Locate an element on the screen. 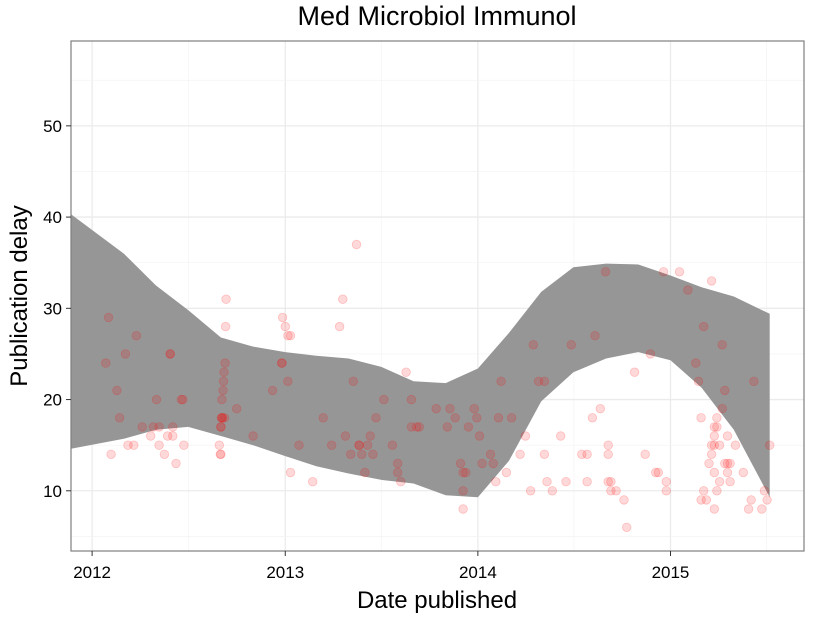 The width and height of the screenshot is (825, 618). y-tick-label: 30 is located at coordinates (52, 308).